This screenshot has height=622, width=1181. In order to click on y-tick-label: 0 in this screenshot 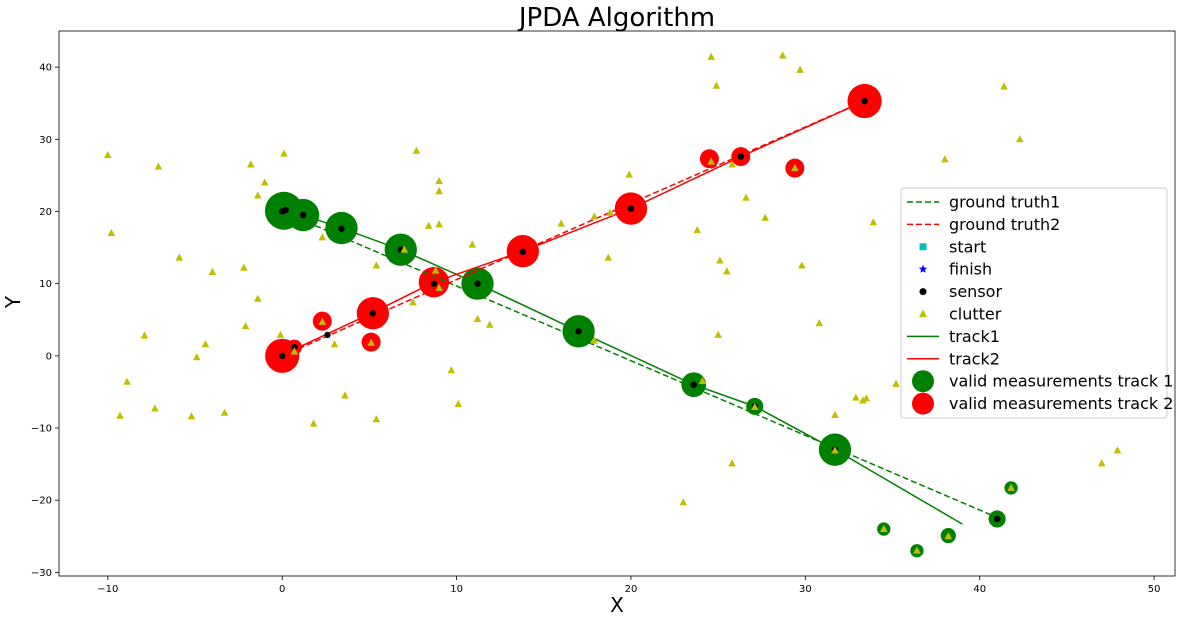, I will do `click(49, 356)`.